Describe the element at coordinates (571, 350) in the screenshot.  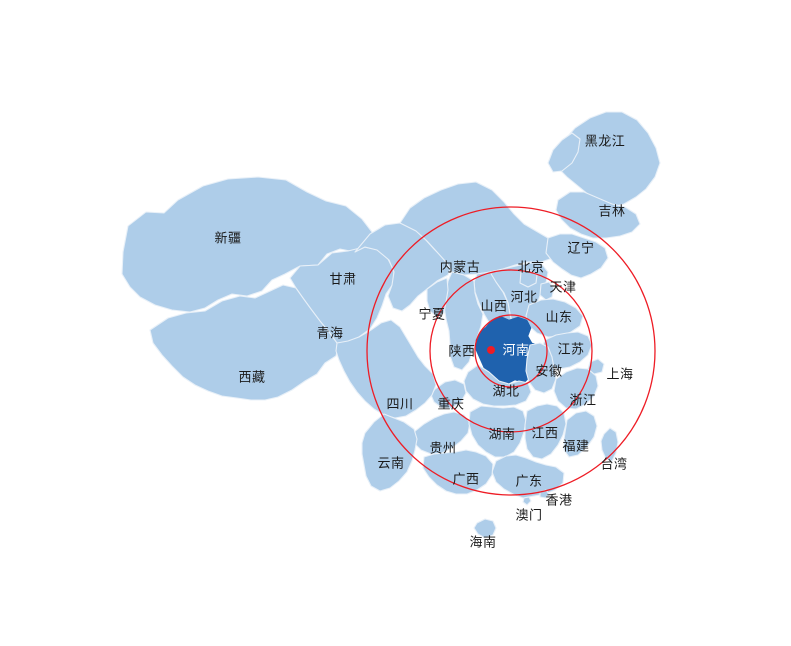
I see `province-label-jiangsu: 江苏` at that location.